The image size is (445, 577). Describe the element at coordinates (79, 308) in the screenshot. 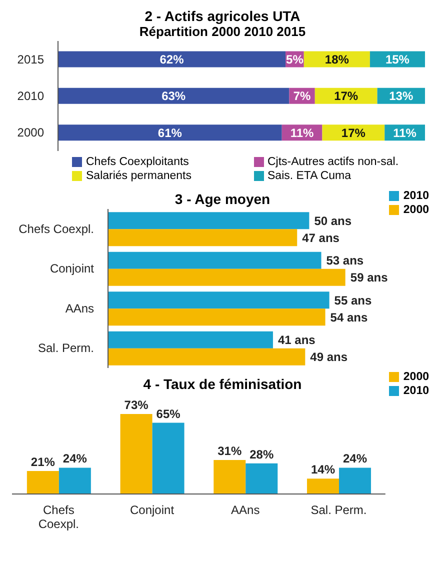

I see `y-tick-label: AAns` at that location.